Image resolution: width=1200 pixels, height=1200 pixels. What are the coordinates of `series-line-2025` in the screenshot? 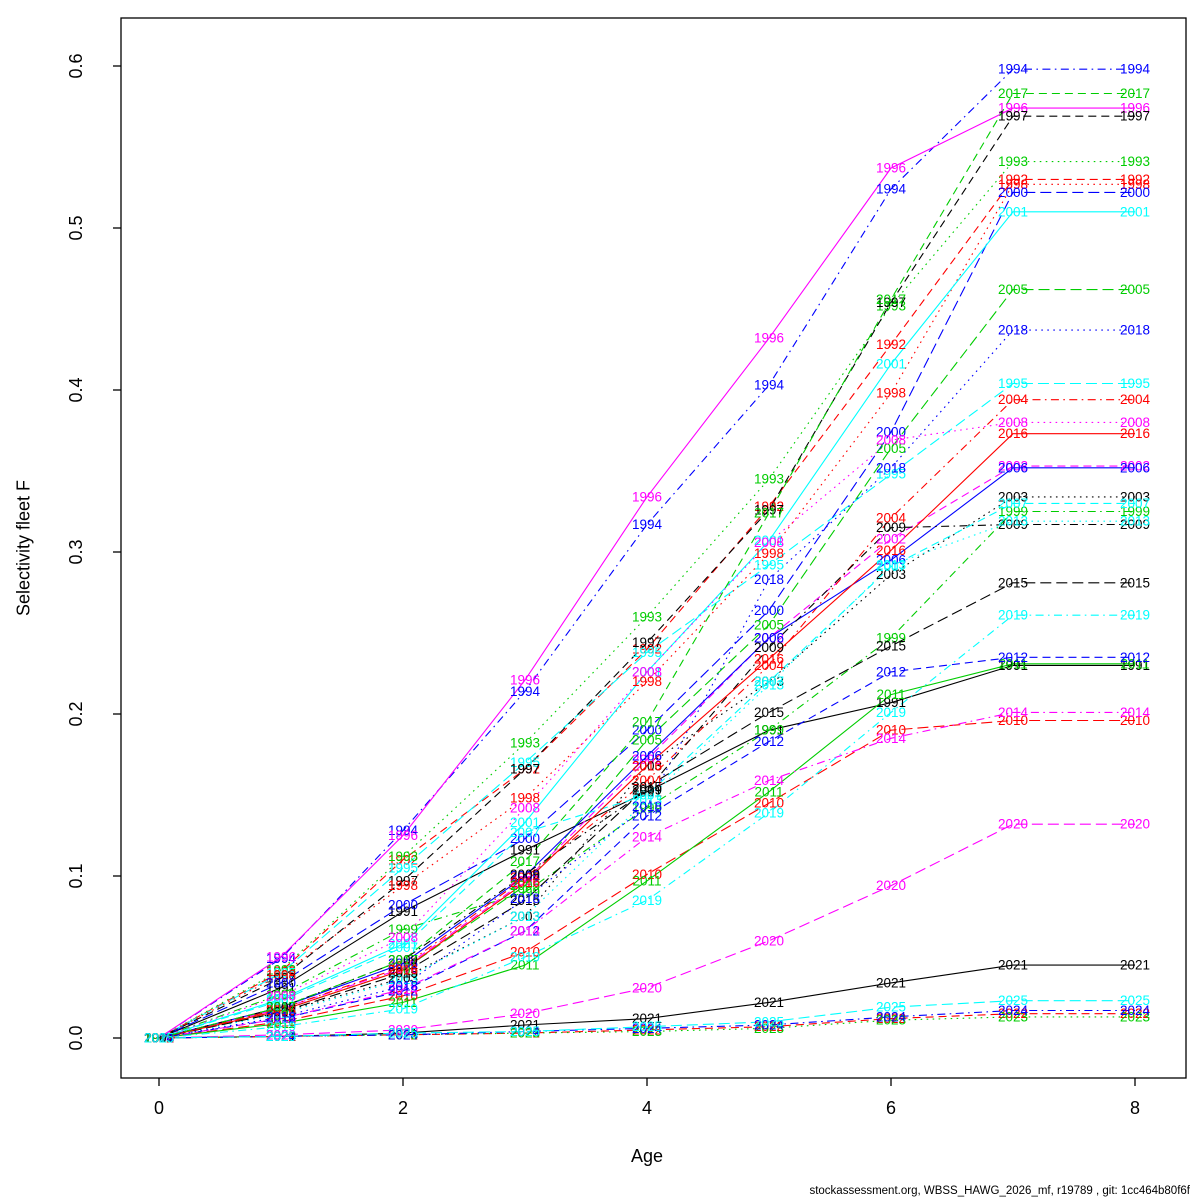 It's located at (646, 1019).